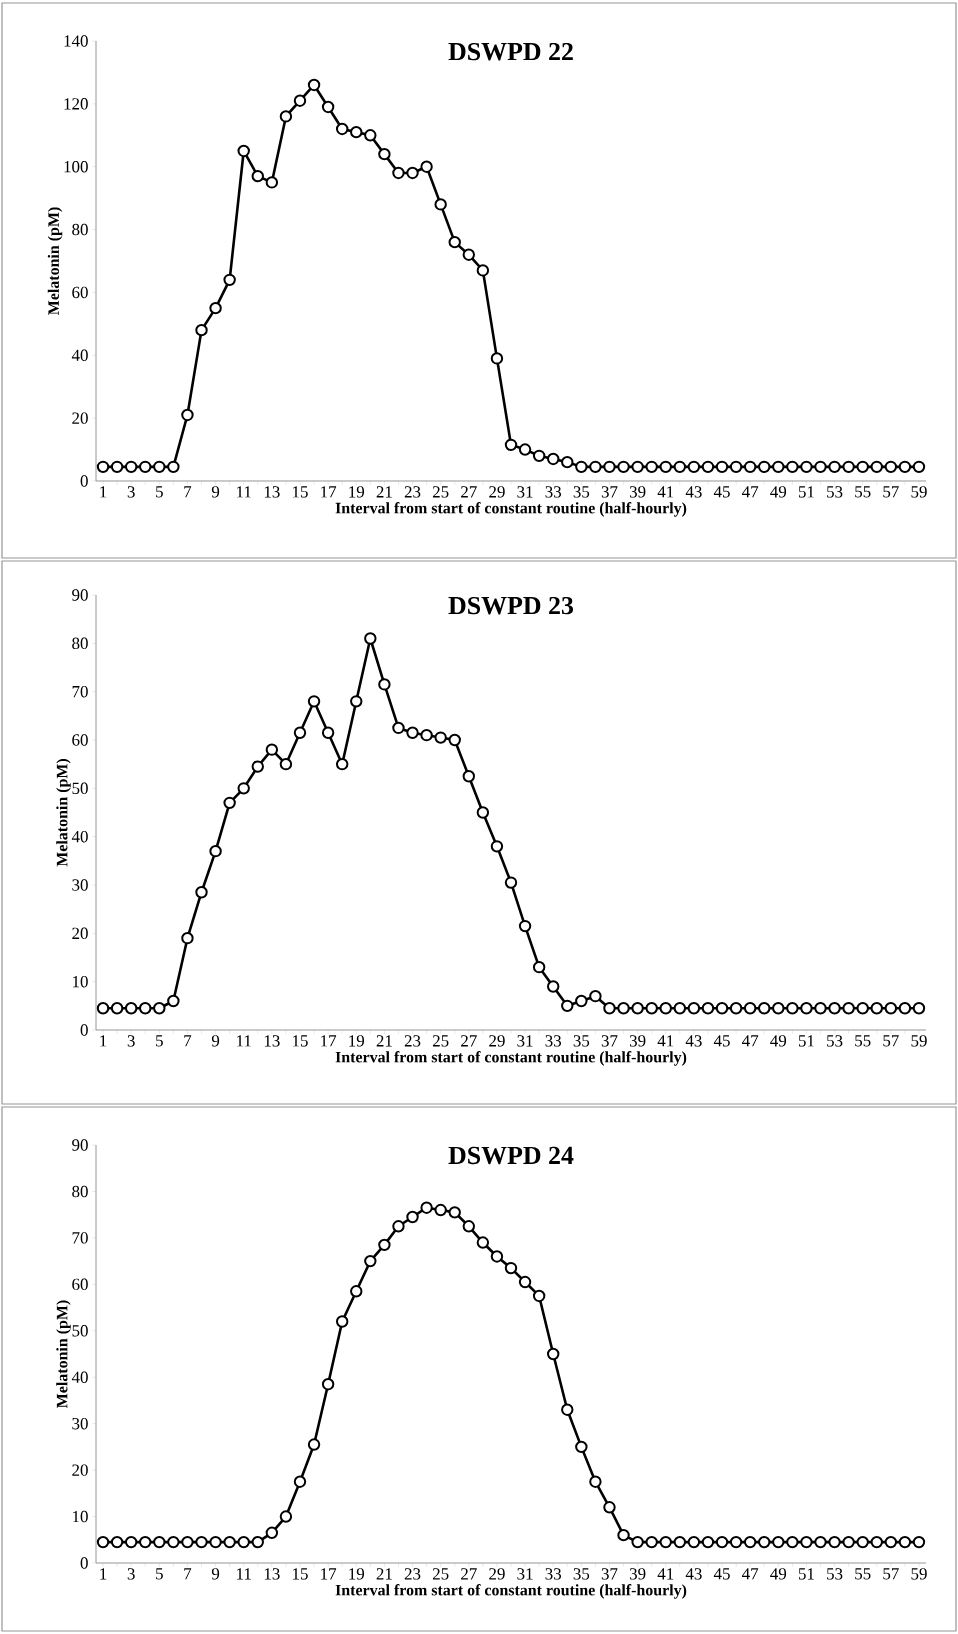  What do you see at coordinates (76, 166) in the screenshot?
I see `y-tick-label: 100` at bounding box center [76, 166].